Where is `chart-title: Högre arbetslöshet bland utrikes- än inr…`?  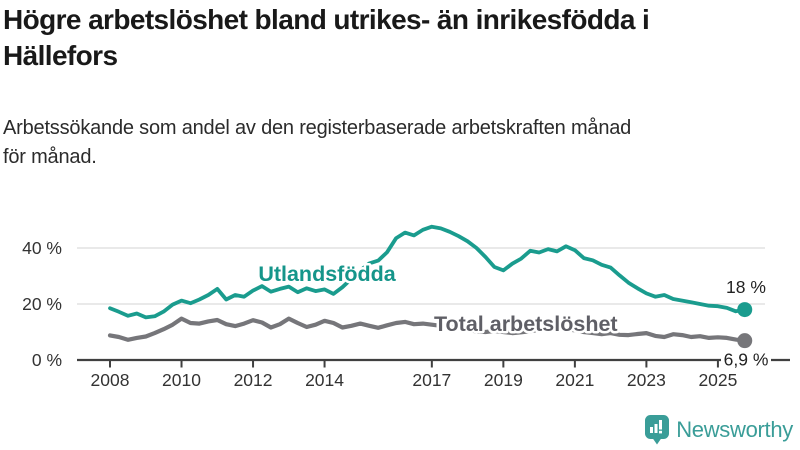 chart-title: Högre arbetslöshet bland utrikes- än inr… is located at coordinates (326, 37).